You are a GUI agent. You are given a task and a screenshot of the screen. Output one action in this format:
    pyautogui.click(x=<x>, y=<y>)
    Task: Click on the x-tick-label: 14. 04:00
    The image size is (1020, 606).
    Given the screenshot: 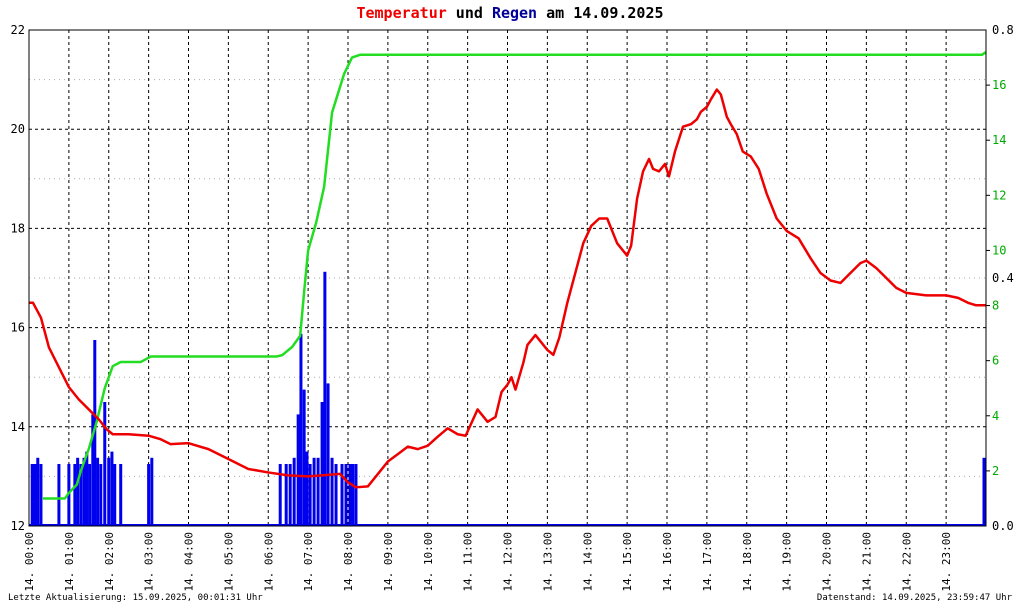 What is the action you would take?
    pyautogui.click(x=189, y=562)
    